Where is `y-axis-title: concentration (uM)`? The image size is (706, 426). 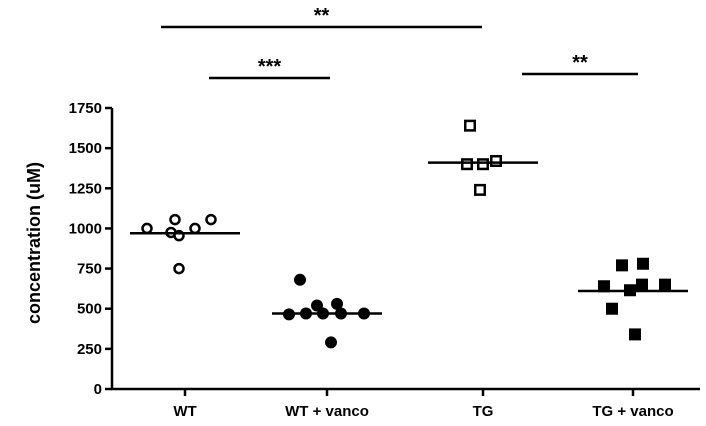 y-axis-title: concentration (uM) is located at coordinates (34, 243).